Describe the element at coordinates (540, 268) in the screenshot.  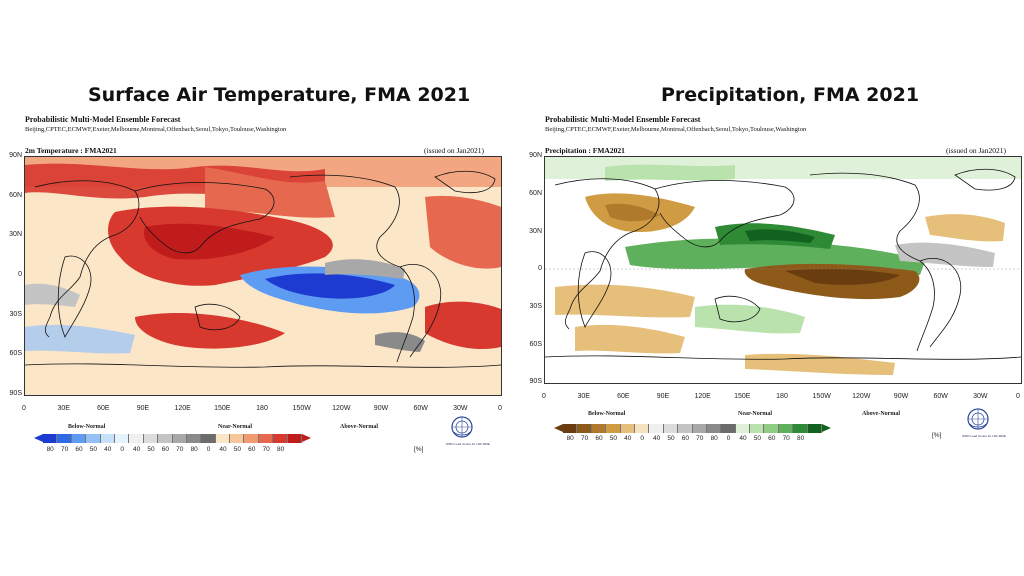
I see `right-lat-label: 0` at that location.